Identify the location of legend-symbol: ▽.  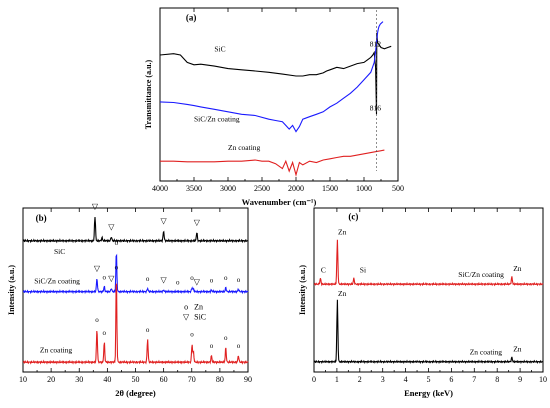
(186, 317).